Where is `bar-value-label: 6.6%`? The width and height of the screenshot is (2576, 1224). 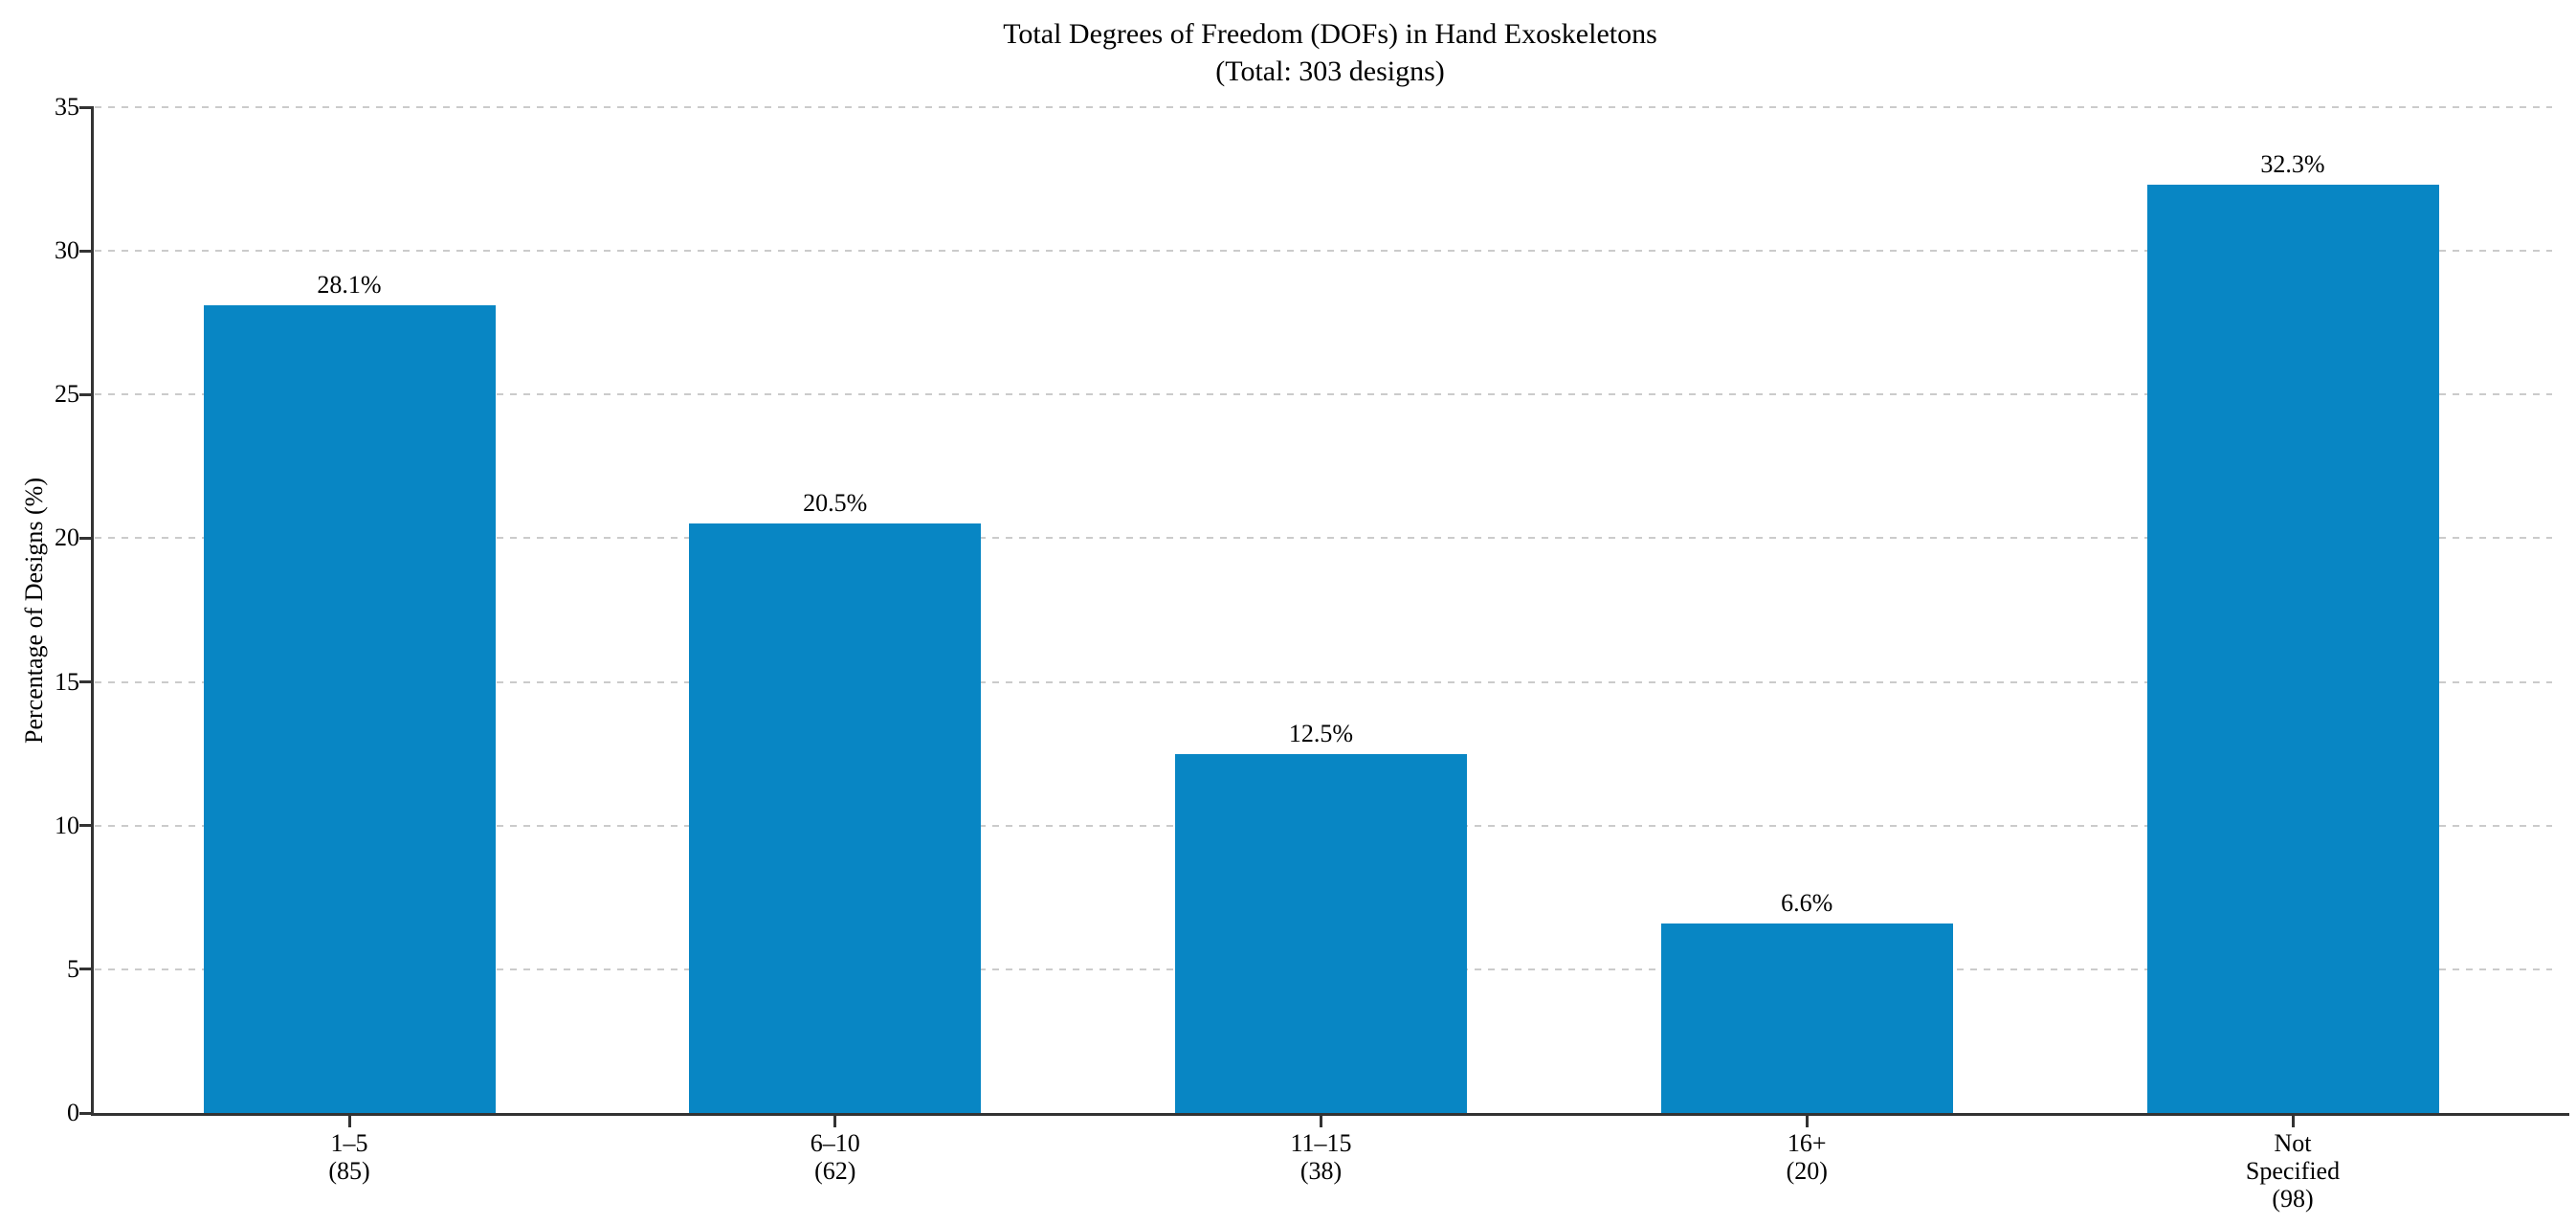
bar-value-label: 6.6% is located at coordinates (1807, 903).